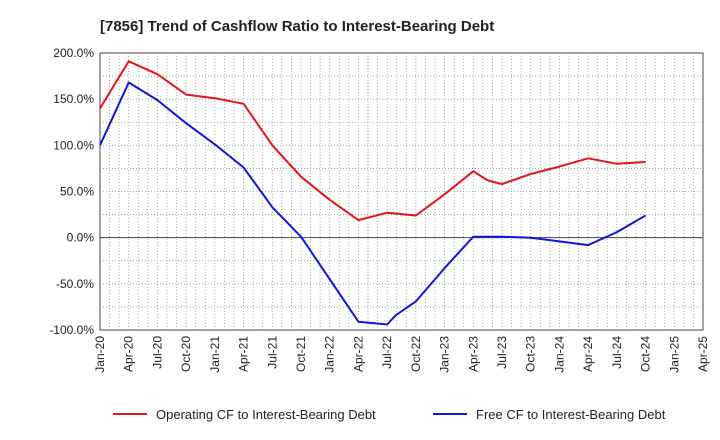  I want to click on x-tick-label: Apr-22, so click(358, 354).